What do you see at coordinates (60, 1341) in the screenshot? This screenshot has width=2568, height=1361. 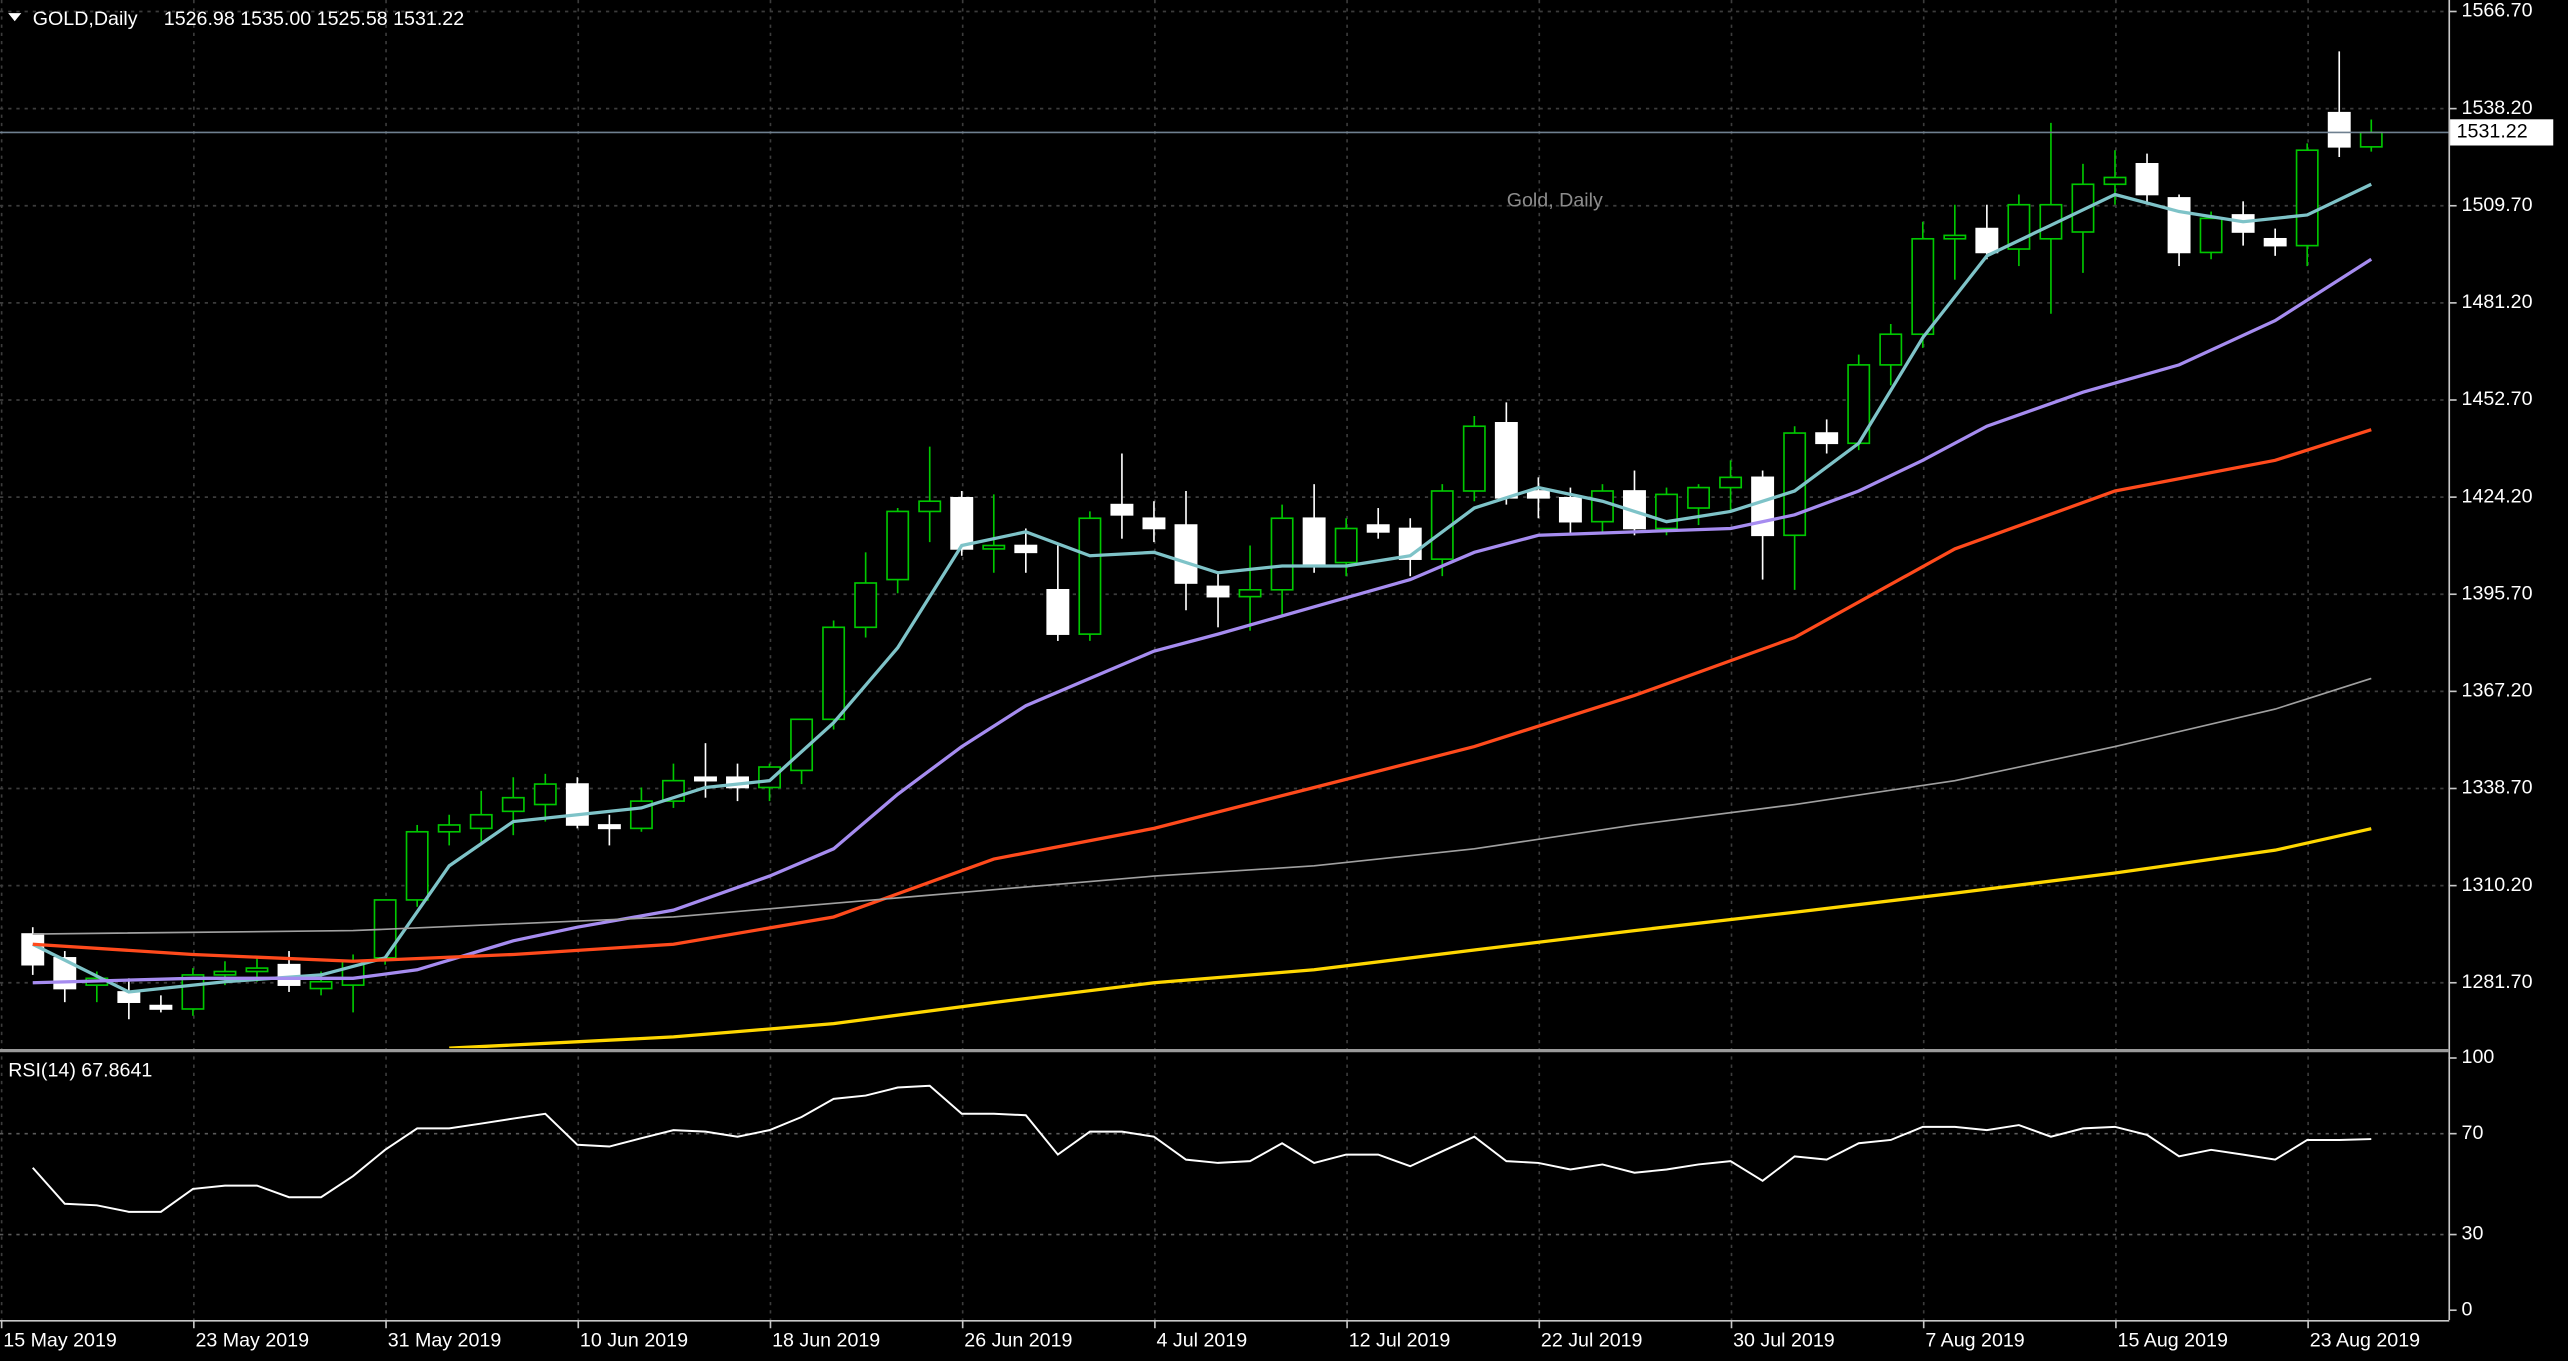 I see `x-tick-label: 15 May 2019` at bounding box center [60, 1341].